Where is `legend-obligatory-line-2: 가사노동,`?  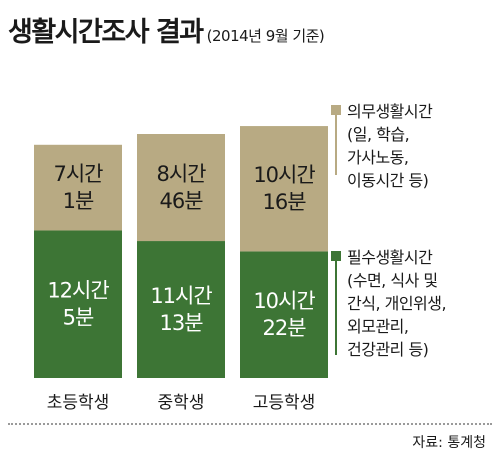 legend-obligatory-line-2: 가사노동, is located at coordinates (378, 157).